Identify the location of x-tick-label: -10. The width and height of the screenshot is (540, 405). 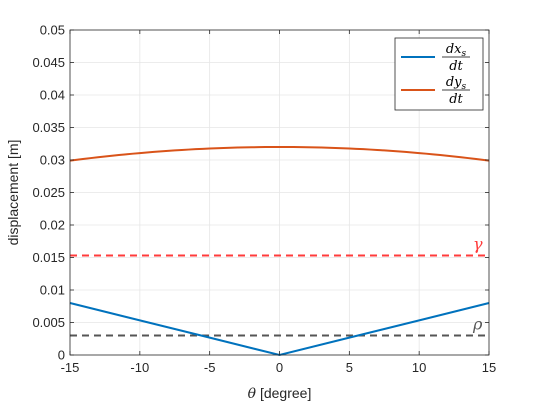
(139, 367).